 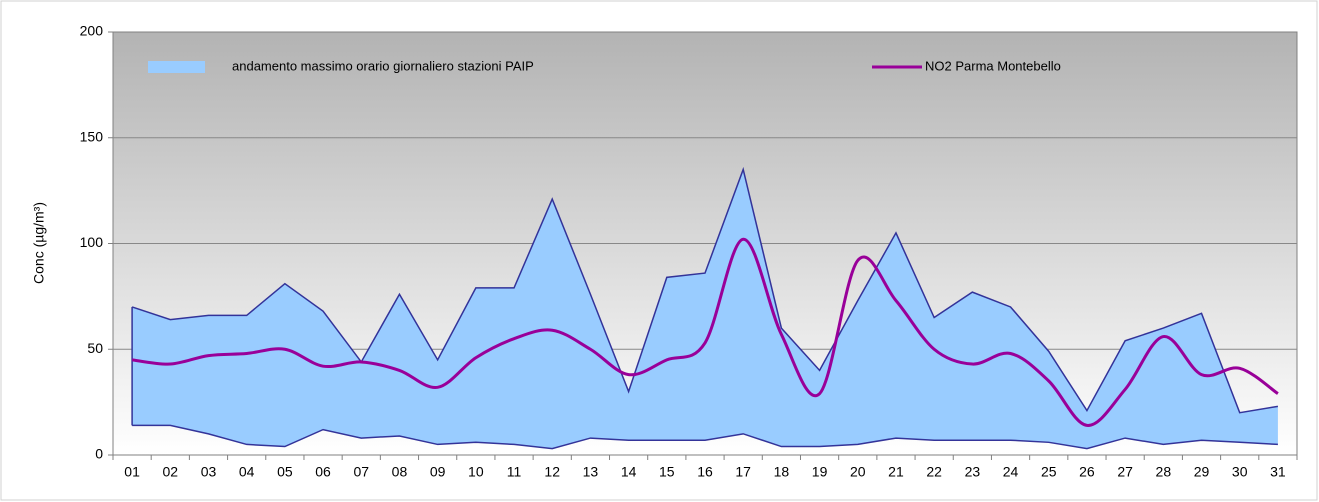 I want to click on x-tick-label: 20, so click(x=858, y=472).